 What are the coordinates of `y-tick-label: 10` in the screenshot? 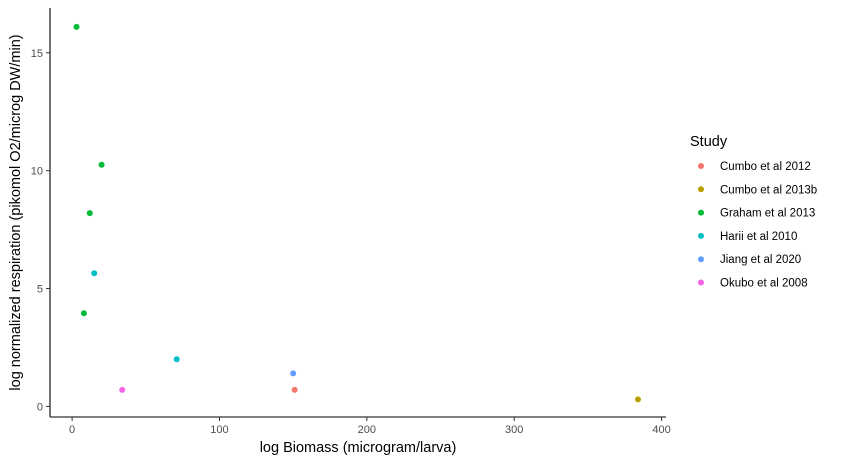 It's located at (37, 172).